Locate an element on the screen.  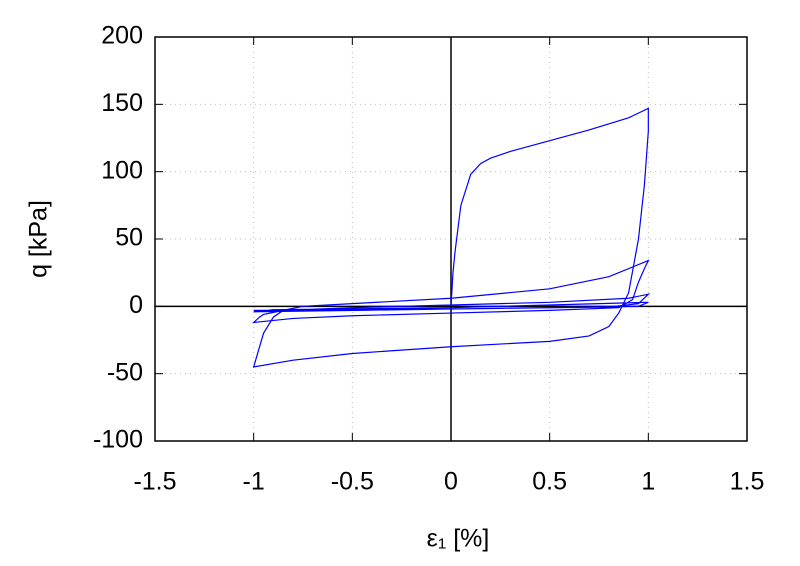
y-tick-label: 50 is located at coordinates (129, 238).